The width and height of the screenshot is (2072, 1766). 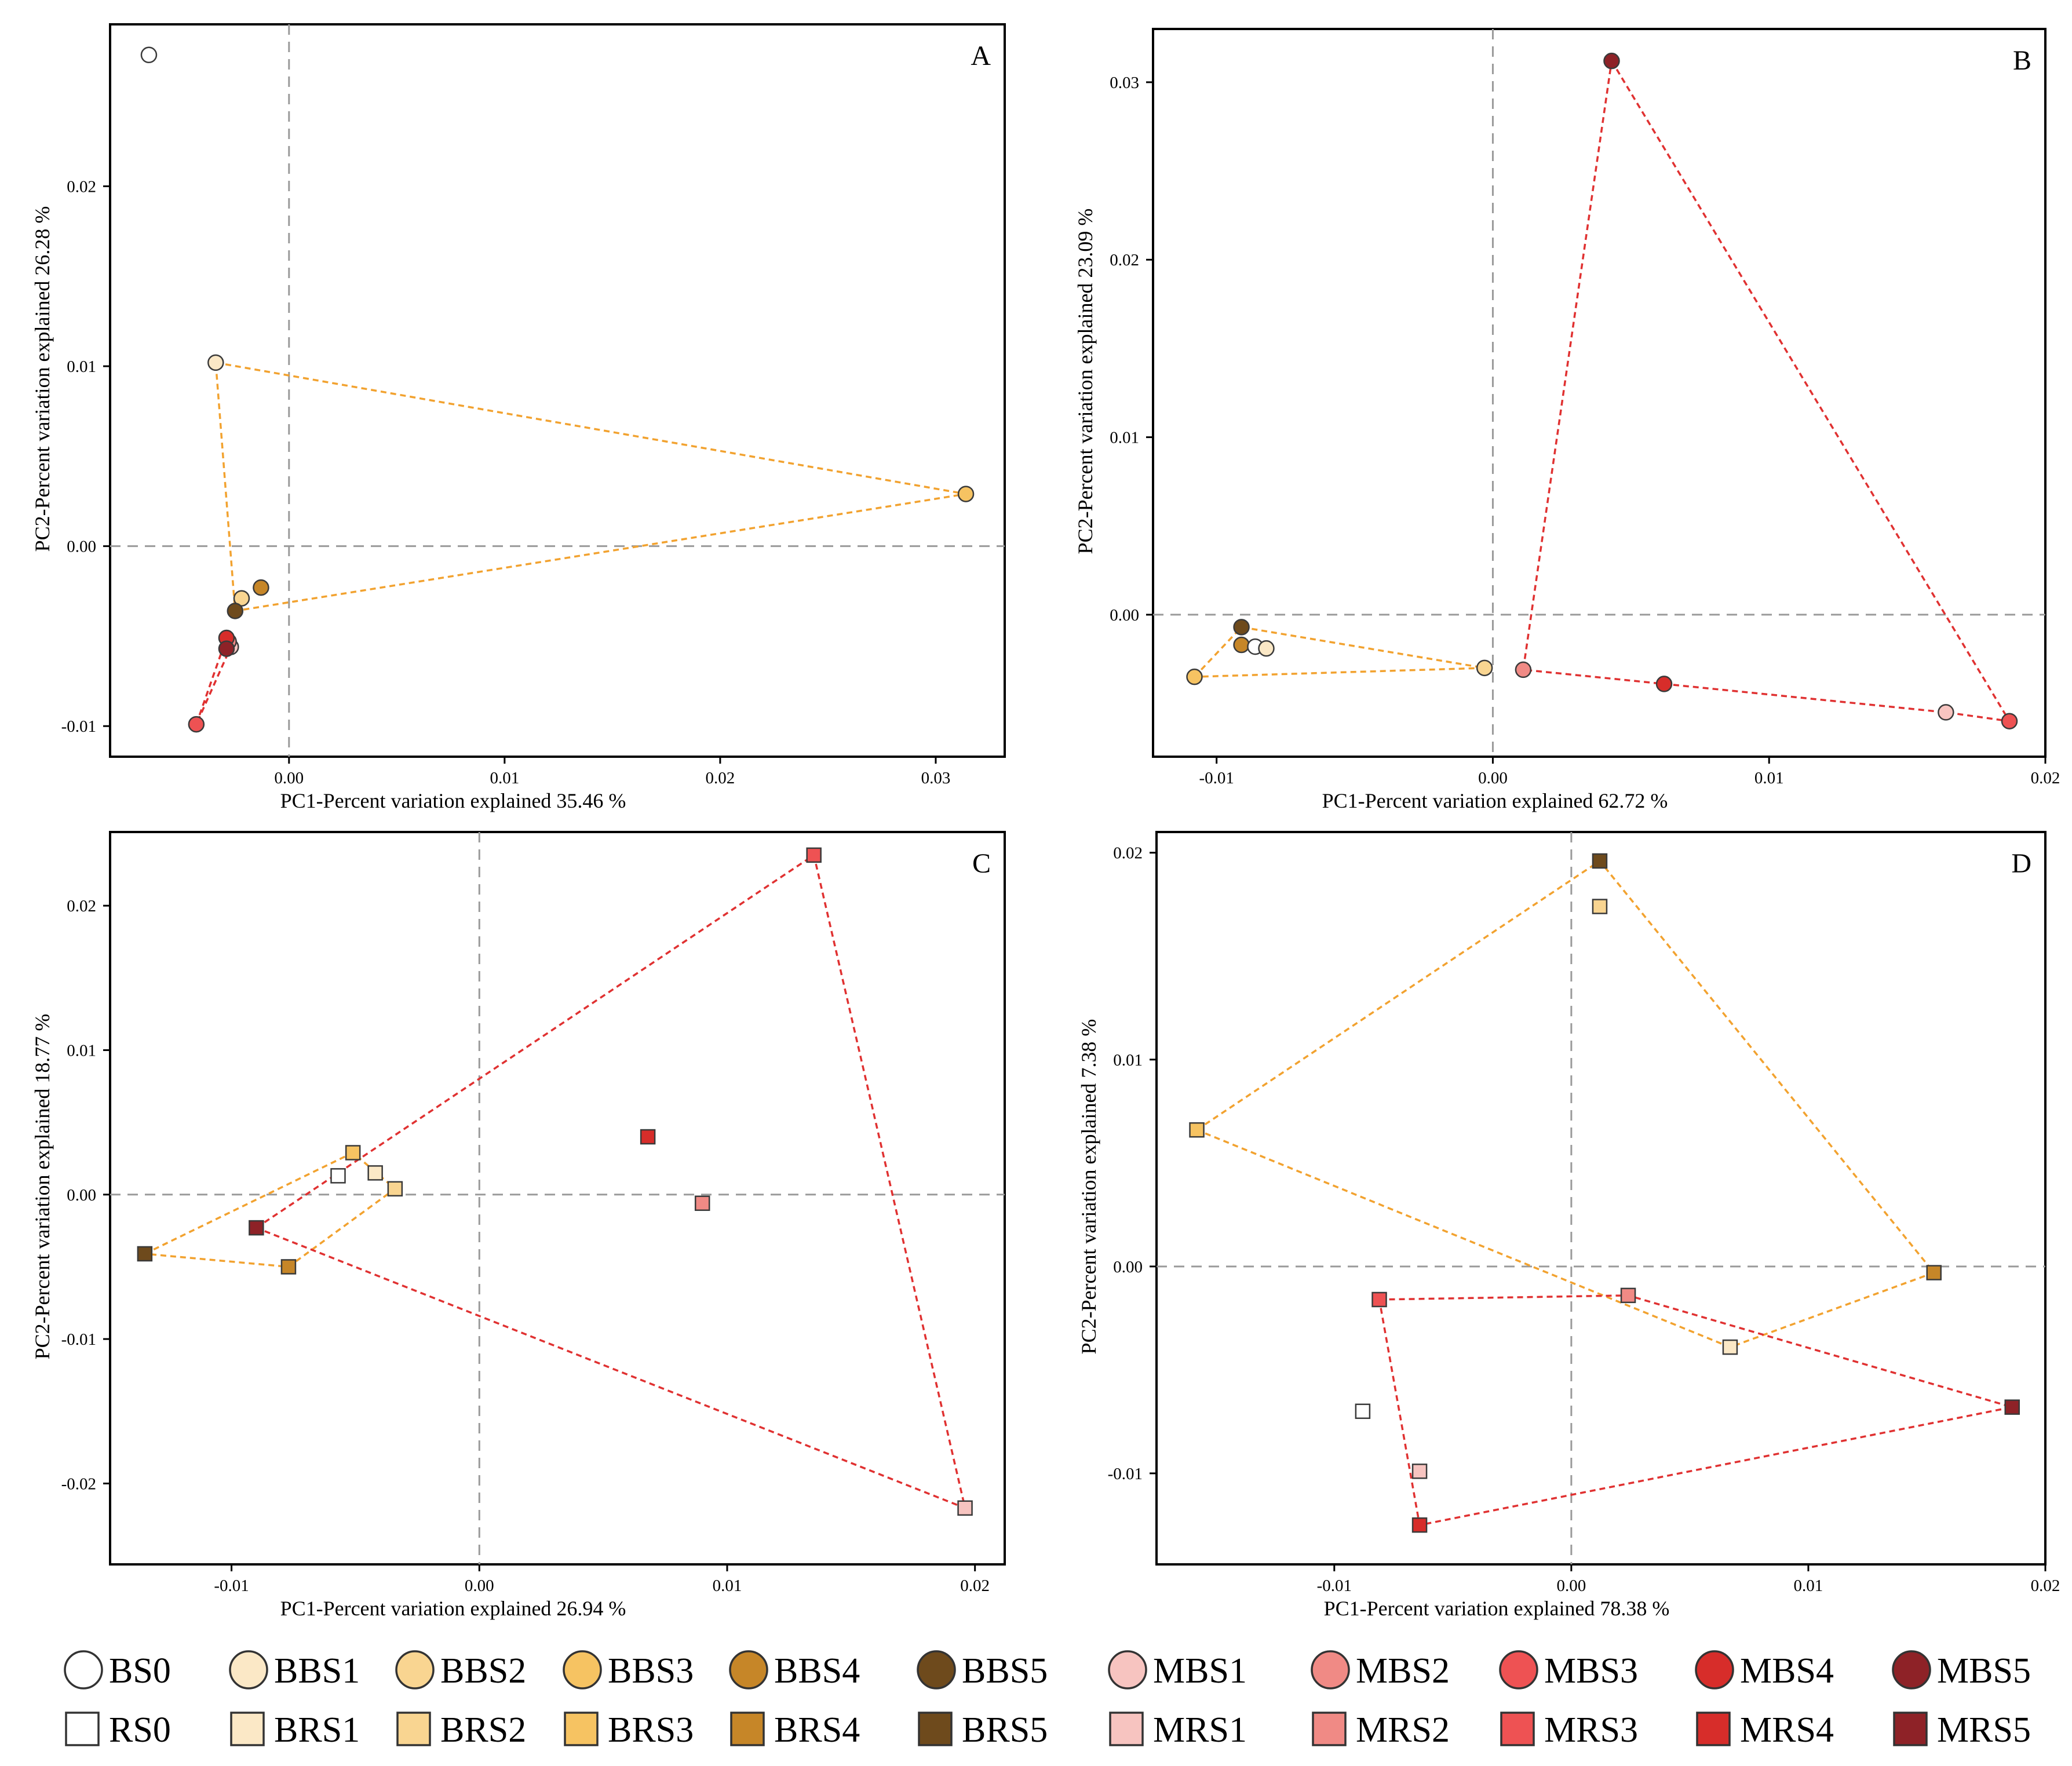 I want to click on legend-marker-rs0, so click(x=82, y=1729).